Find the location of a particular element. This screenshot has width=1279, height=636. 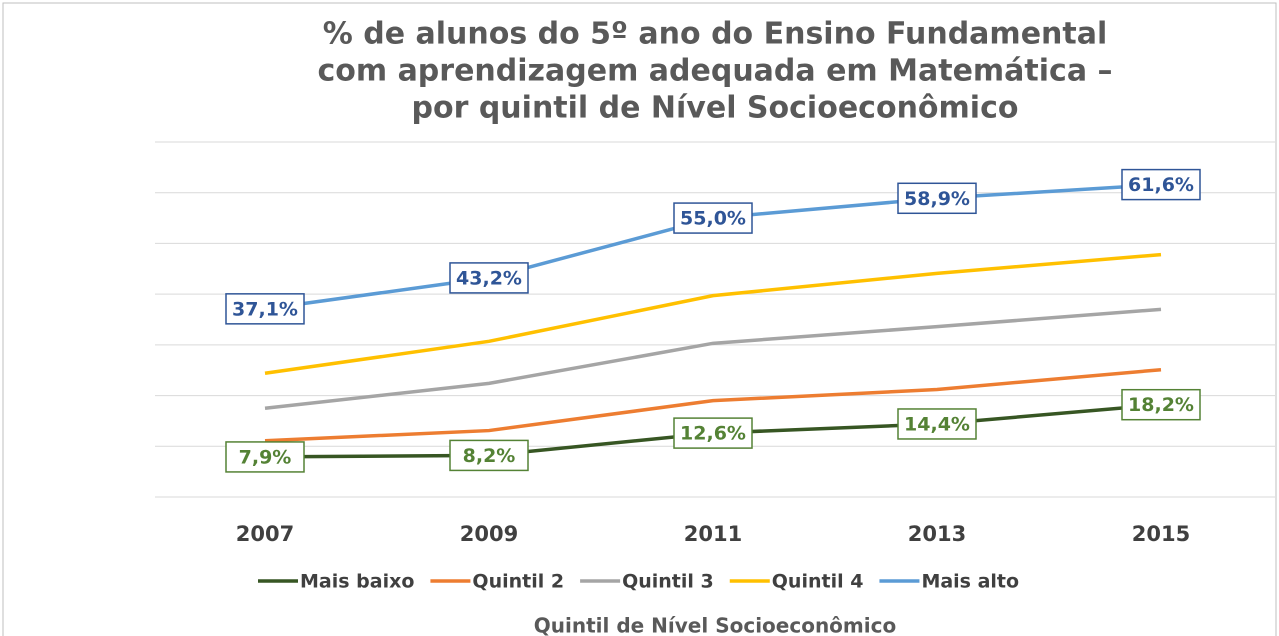

data-label: 43,2% is located at coordinates (489, 278).